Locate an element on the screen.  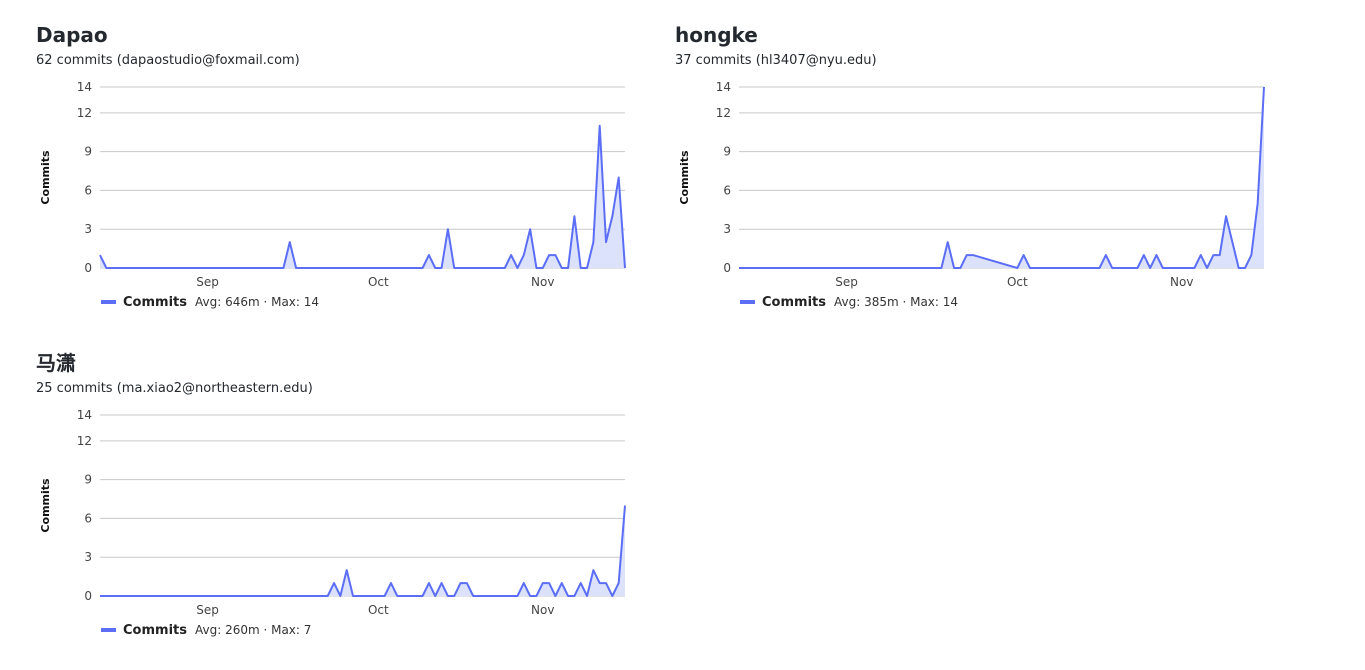
contributor-summary: 62 commits (dapaostudio@foxmail.com) is located at coordinates (168, 60).